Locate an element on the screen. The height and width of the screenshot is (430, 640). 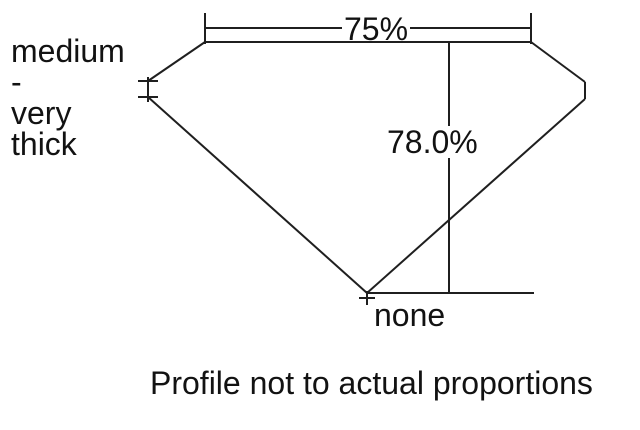
culet-size-label: none is located at coordinates (410, 315).